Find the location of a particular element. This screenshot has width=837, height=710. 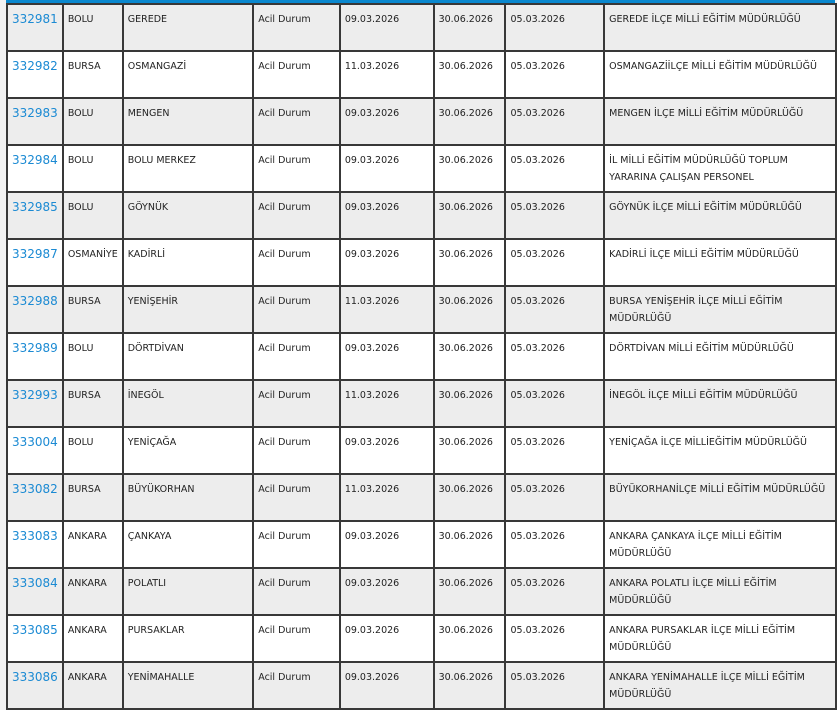

record-id-link: 332981 is located at coordinates (35, 19).